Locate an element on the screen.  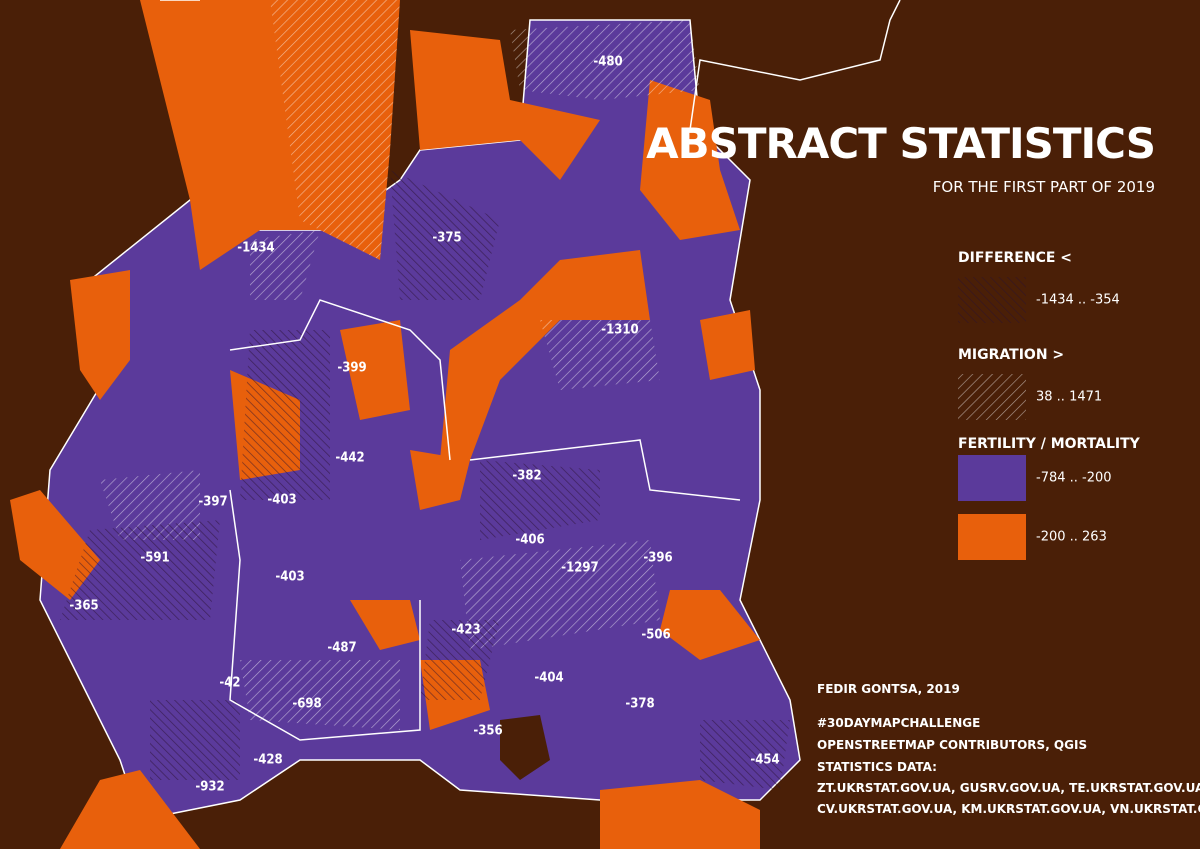
map-label: -375 is located at coordinates (446, 238).